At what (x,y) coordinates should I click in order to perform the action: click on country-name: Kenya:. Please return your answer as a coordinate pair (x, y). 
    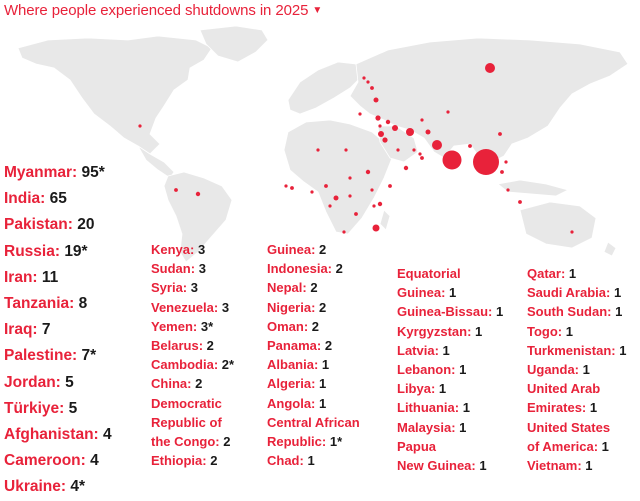
    Looking at the image, I should click on (173, 249).